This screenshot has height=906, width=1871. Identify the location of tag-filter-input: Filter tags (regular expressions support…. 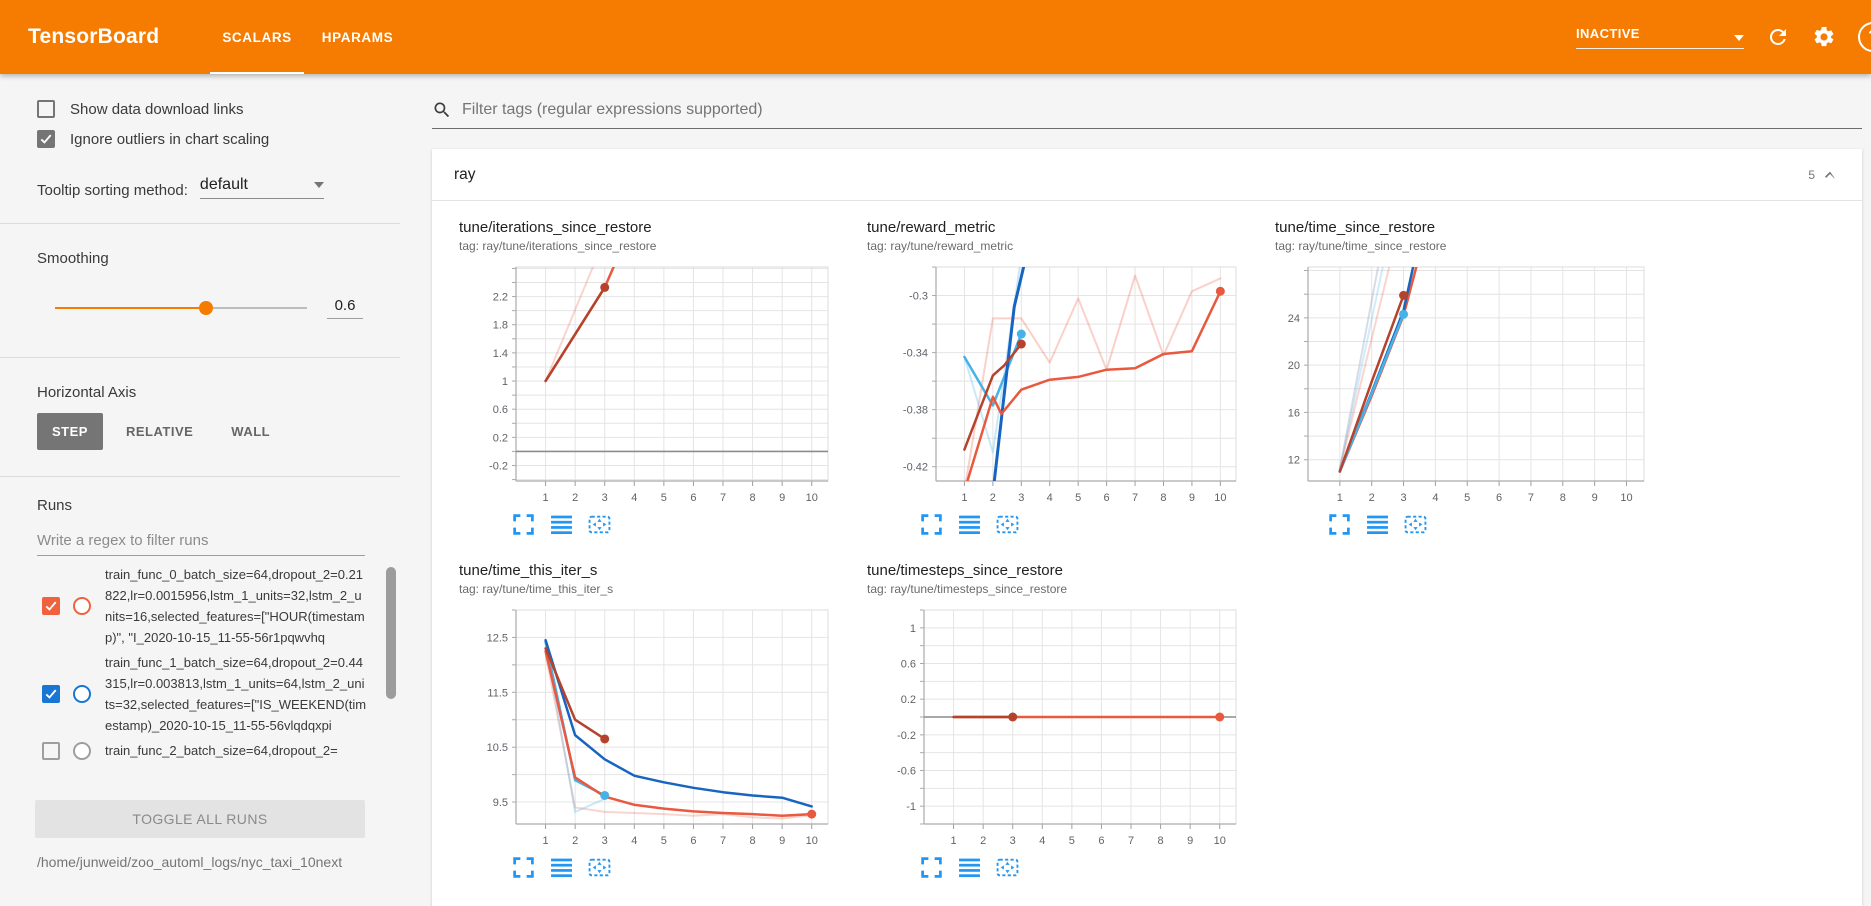
(1147, 114).